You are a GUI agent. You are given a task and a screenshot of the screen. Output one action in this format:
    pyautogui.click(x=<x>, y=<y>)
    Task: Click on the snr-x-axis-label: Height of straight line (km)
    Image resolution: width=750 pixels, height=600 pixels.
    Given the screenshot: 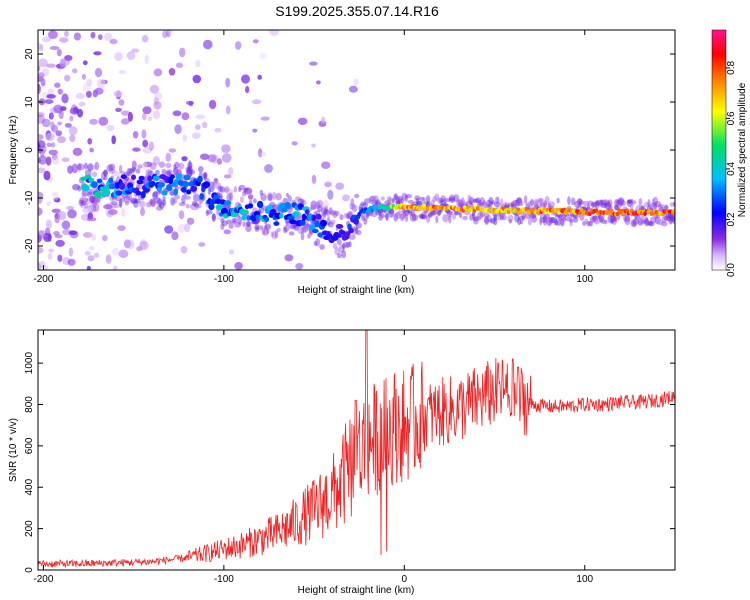 What is the action you would take?
    pyautogui.click(x=356, y=590)
    